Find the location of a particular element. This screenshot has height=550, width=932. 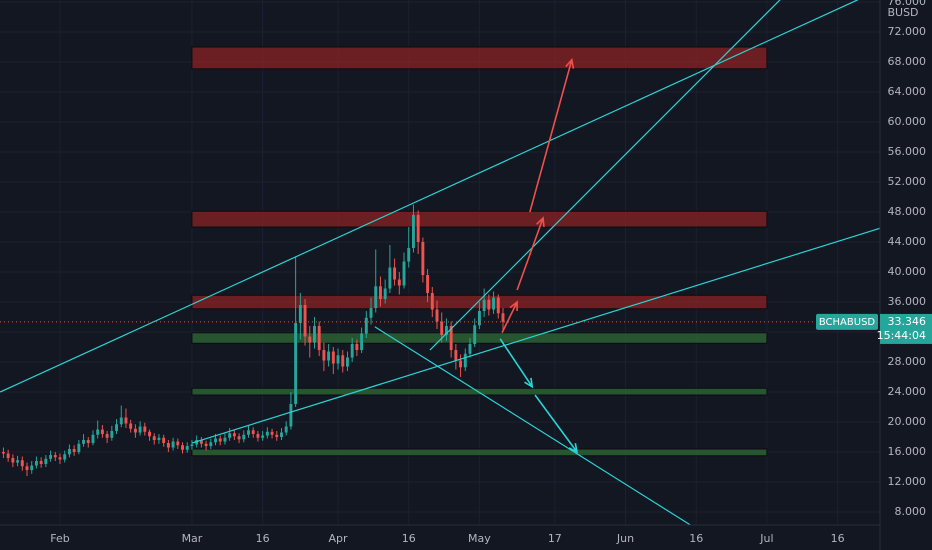

symbol-label: BCHABUSD is located at coordinates (847, 322).